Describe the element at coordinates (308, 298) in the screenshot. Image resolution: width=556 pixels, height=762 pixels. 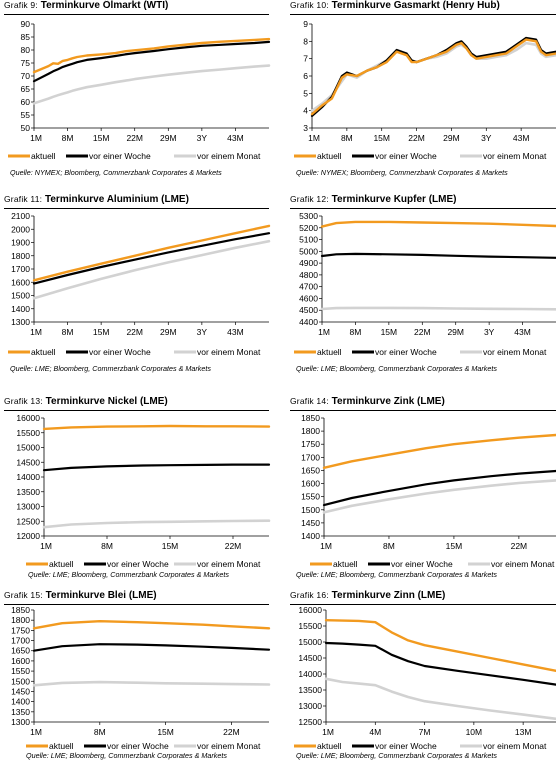
I see `y-tick-label: 4600` at that location.